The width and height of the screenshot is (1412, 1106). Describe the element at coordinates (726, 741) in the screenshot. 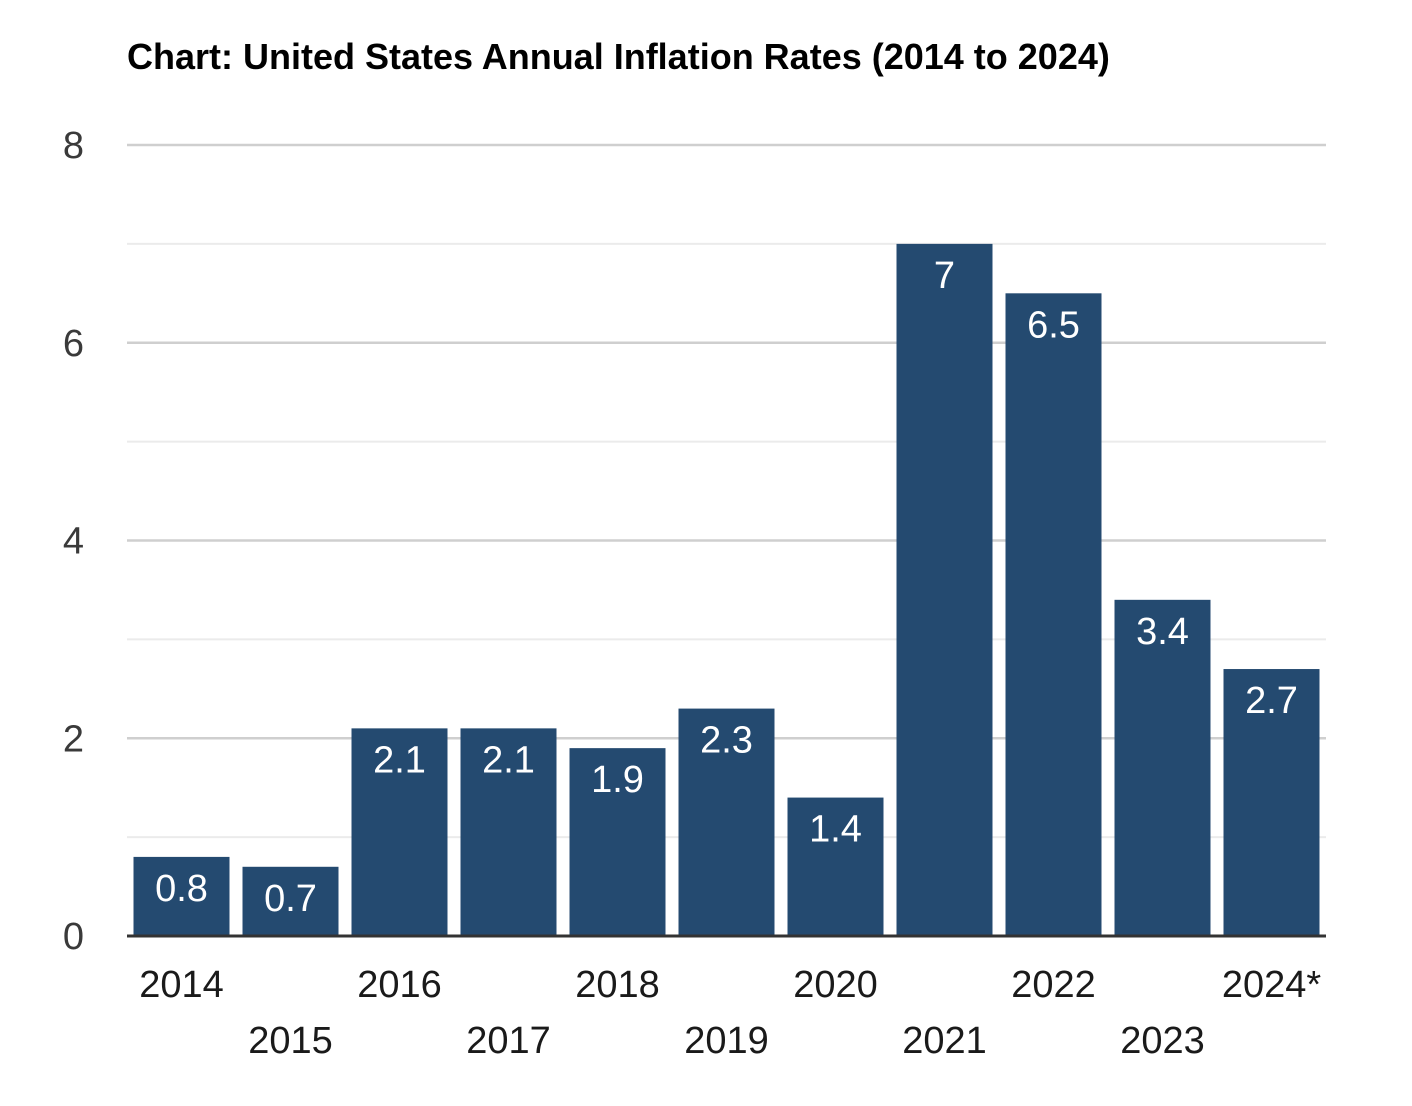

I see `data-label: 2.3` at that location.